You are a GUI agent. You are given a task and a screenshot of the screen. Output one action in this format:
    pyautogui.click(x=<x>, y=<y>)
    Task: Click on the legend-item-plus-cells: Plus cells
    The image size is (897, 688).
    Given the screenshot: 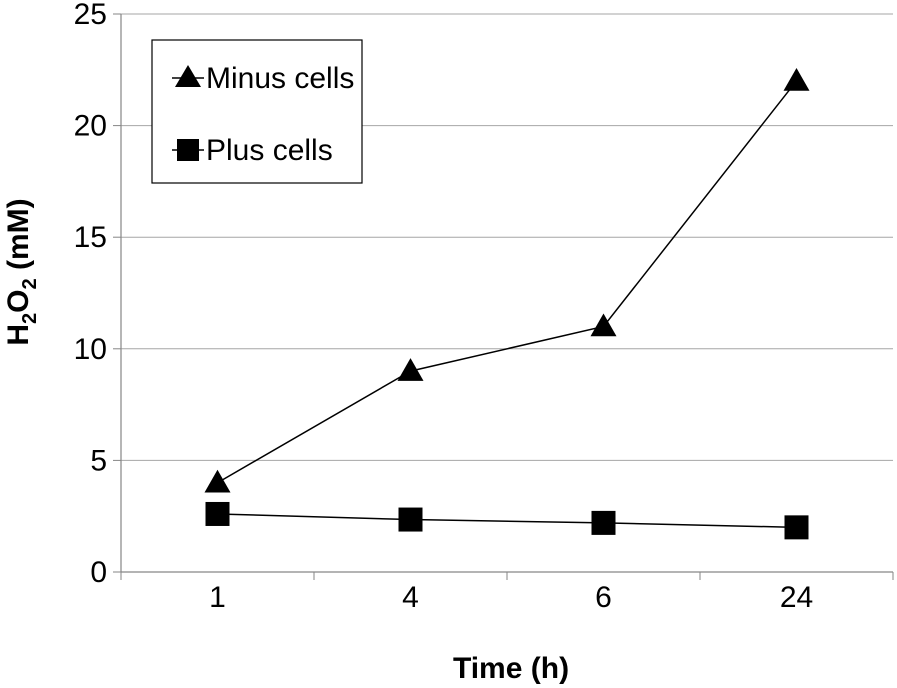 What is the action you would take?
    pyautogui.click(x=252, y=150)
    